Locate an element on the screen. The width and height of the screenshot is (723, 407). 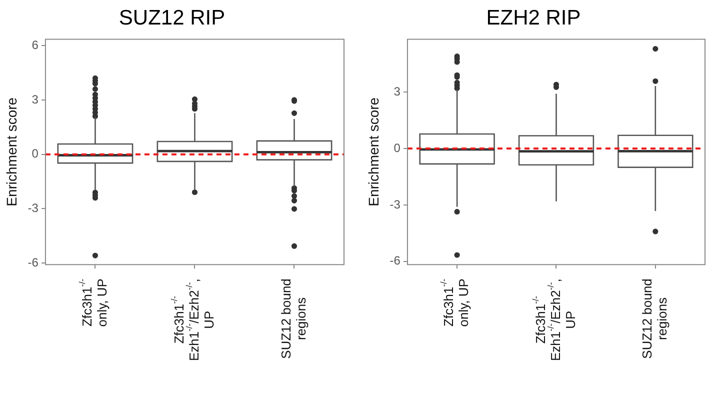
y-tick-label: 6 is located at coordinates (35, 45).